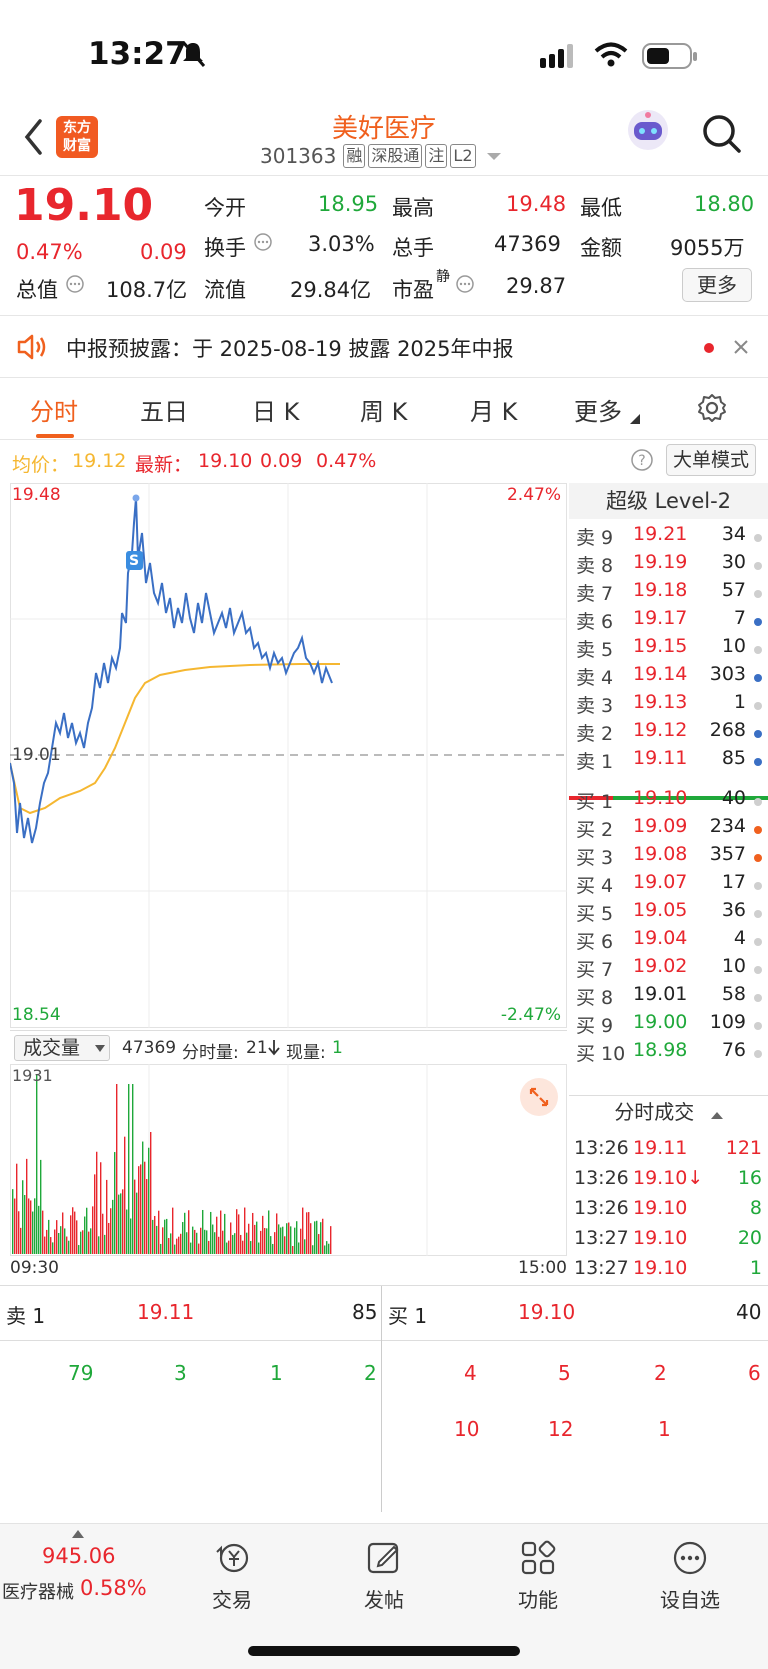 The image size is (768, 1669). I want to click on bid-row: 买 8 19.01 58, so click(668, 997).